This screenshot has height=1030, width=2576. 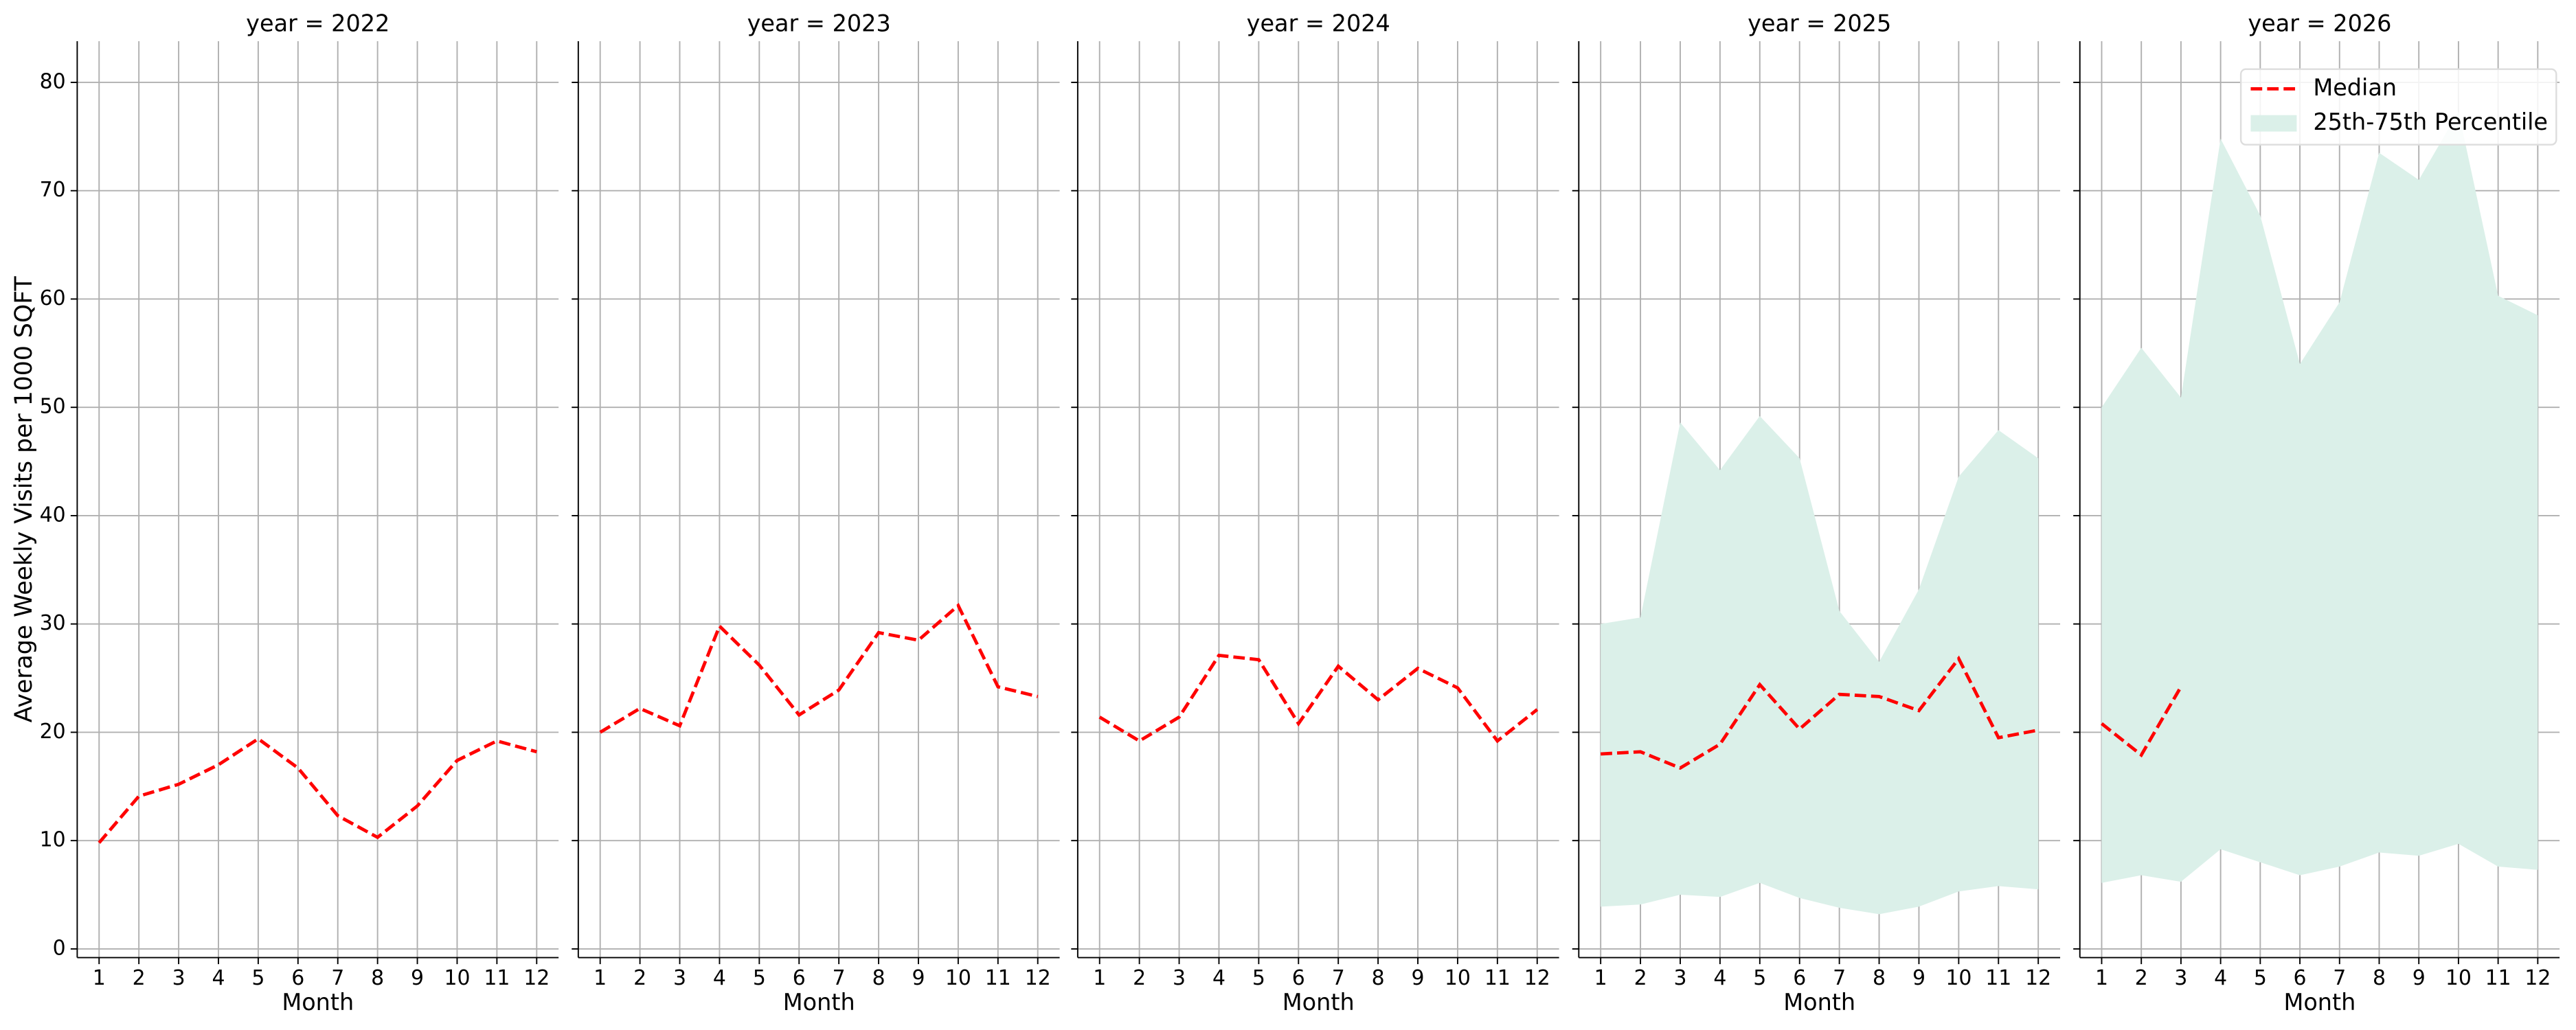 I want to click on y-axis-label: Average Weekly Visits per 1000 SQFT, so click(x=24, y=498).